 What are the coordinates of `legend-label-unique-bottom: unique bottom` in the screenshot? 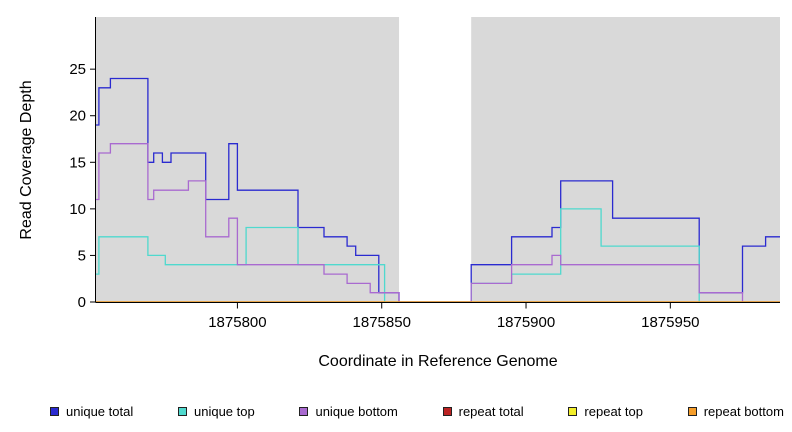 It's located at (356, 411).